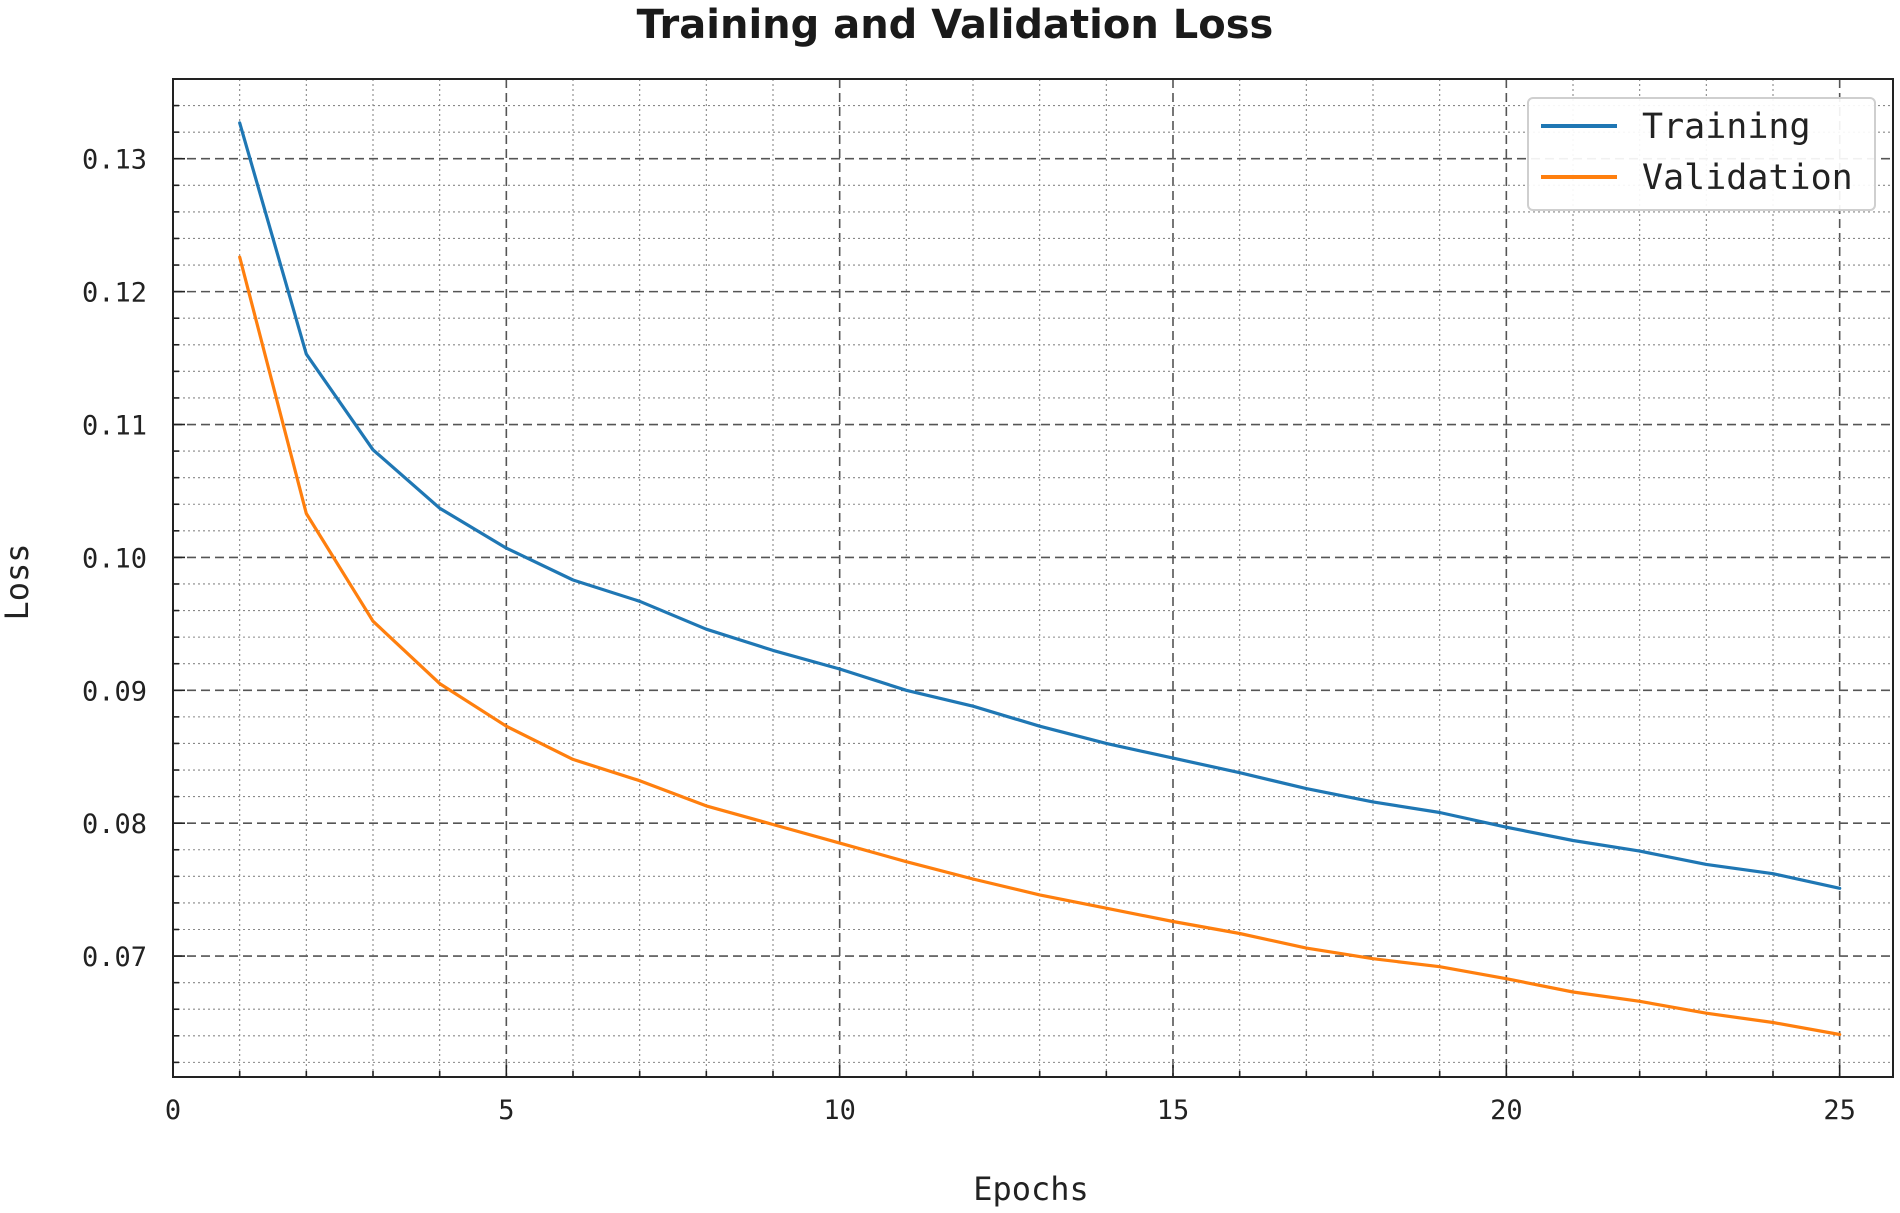  Describe the element at coordinates (173, 1110) in the screenshot. I see `x-tick-label: 0` at that location.